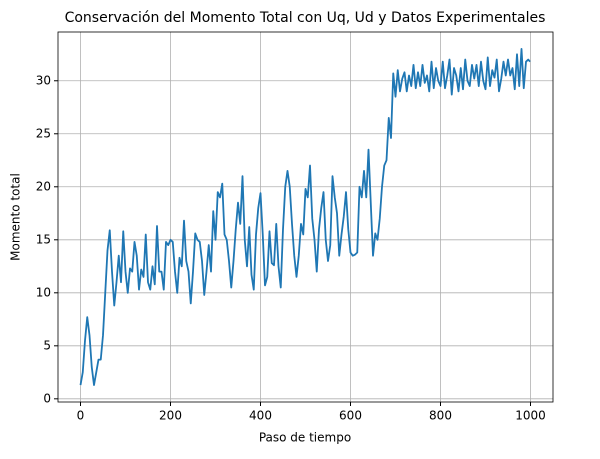 The width and height of the screenshot is (600, 459). Describe the element at coordinates (43, 186) in the screenshot. I see `y-tick-label: 20` at that location.